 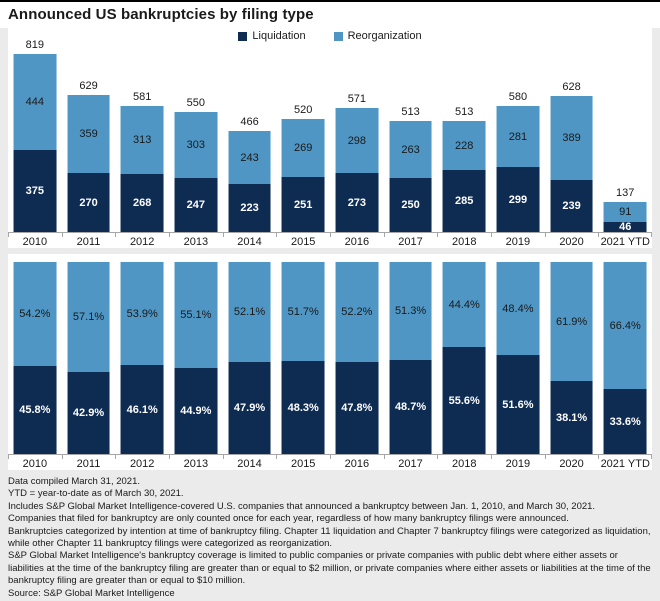 I want to click on bar-slot-2020: 628 389 239, so click(x=572, y=130).